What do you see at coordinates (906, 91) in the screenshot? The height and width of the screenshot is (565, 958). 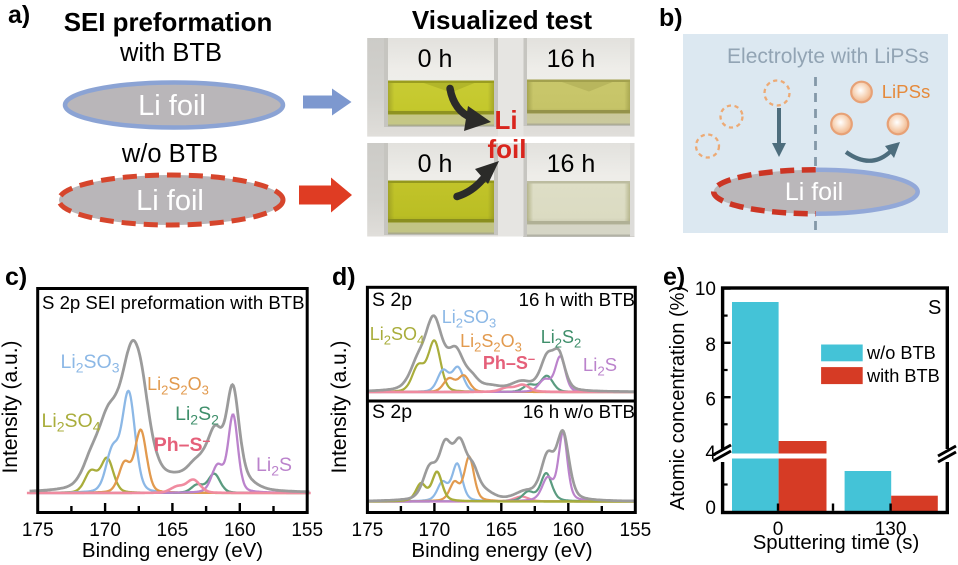 I see `svg-text: LiPSs` at bounding box center [906, 91].